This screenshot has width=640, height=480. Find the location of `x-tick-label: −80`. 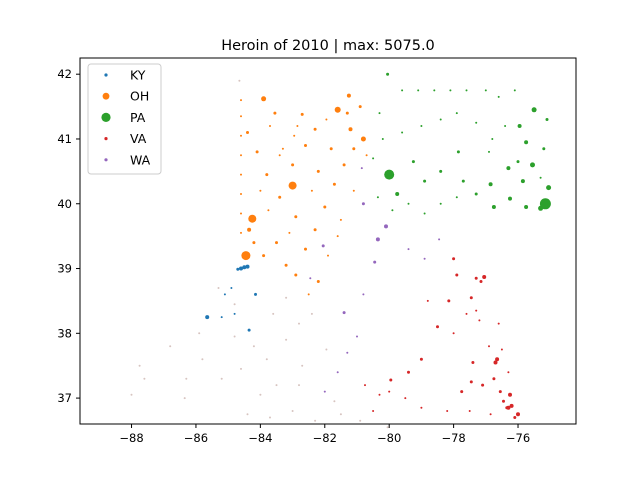

x-tick-label: −80 is located at coordinates (389, 438).